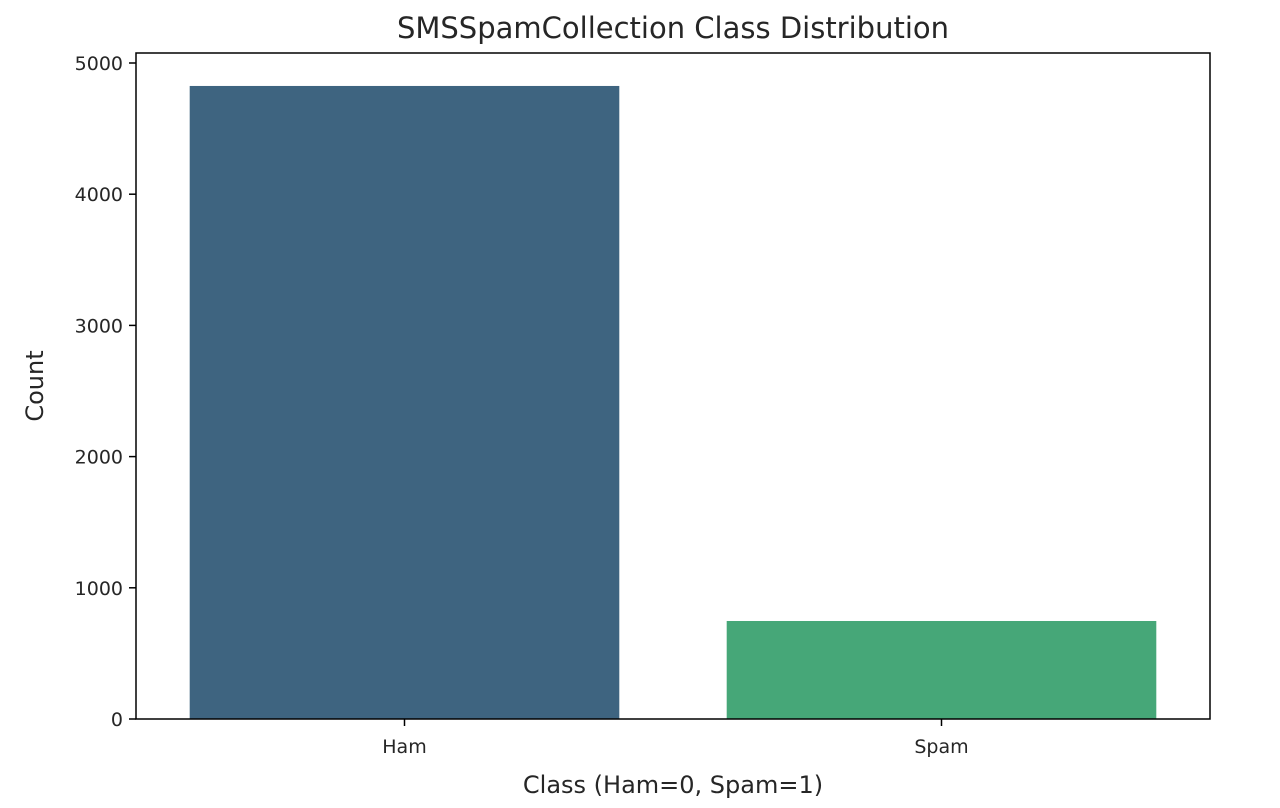 The width and height of the screenshot is (1280, 808). Describe the element at coordinates (673, 28) in the screenshot. I see `chart-title: SMSSpamCollection Class Distribution` at that location.